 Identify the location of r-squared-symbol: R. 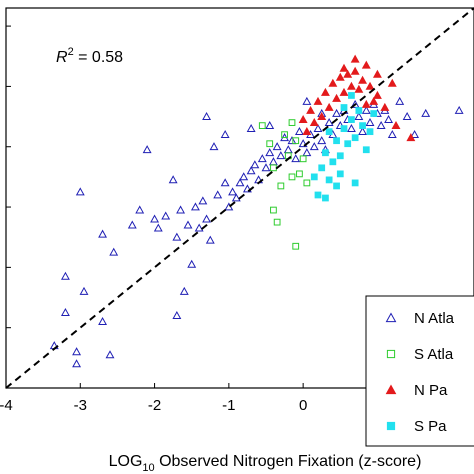
(62, 57).